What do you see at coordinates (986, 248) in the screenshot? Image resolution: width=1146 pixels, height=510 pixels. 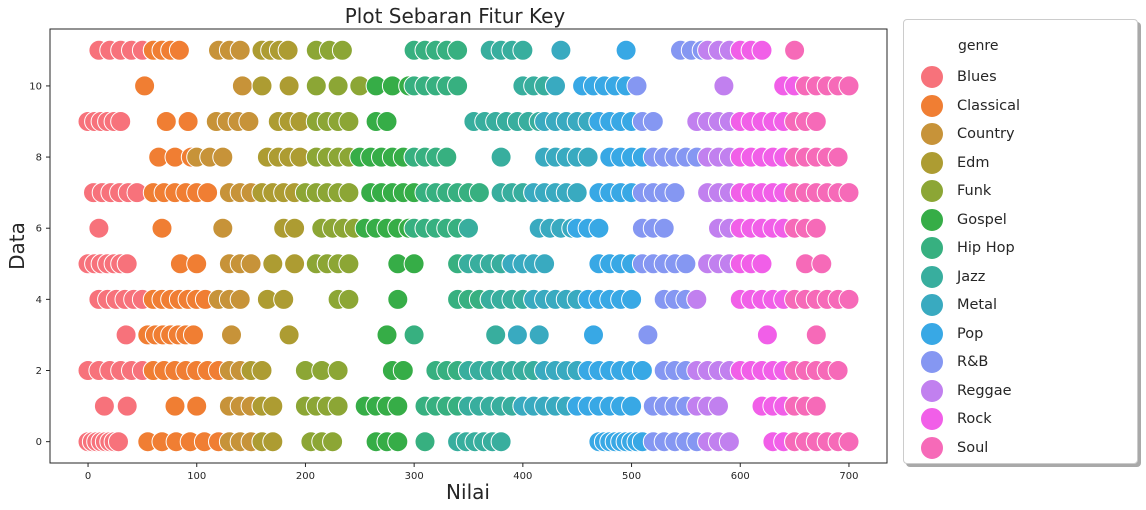 I see `legend-label: Hip Hop` at bounding box center [986, 248].